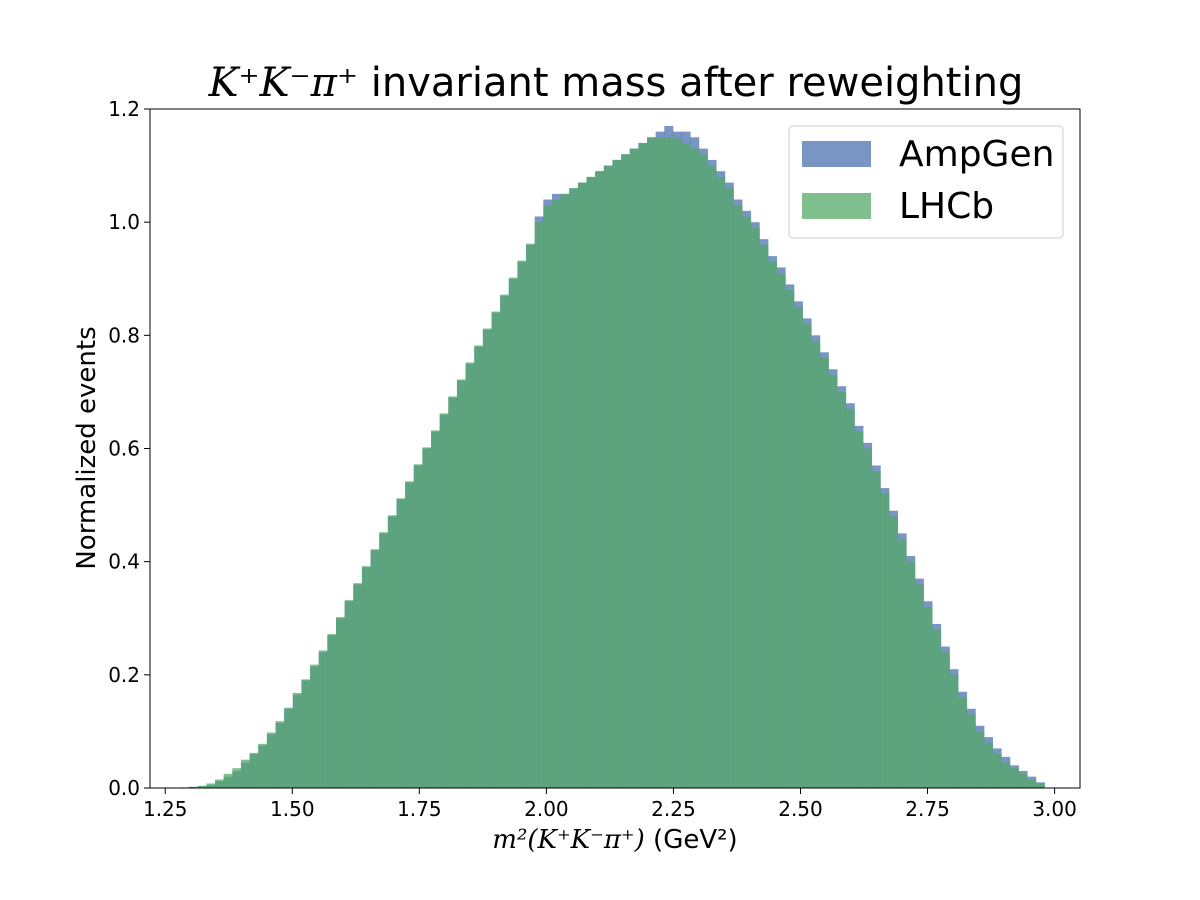 This screenshot has width=1200, height=900. Describe the element at coordinates (87, 447) in the screenshot. I see `y-axis-label: Normalized events` at that location.